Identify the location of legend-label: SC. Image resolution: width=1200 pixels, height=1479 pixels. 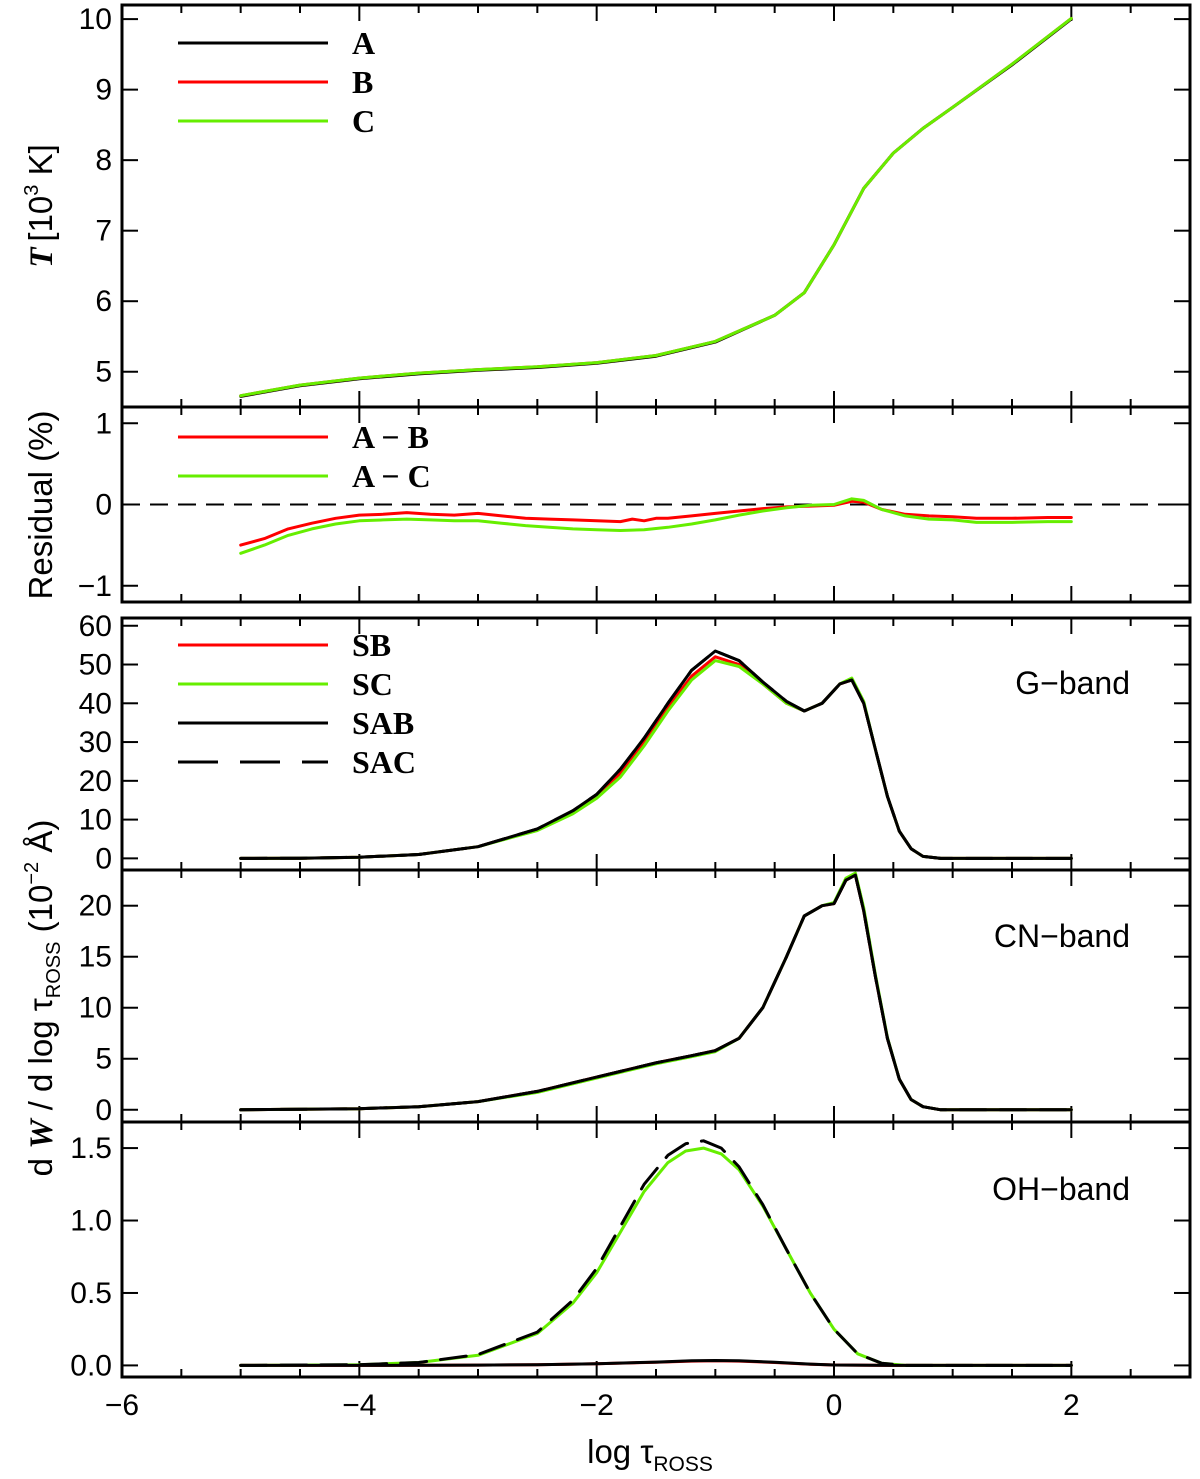
(372, 684).